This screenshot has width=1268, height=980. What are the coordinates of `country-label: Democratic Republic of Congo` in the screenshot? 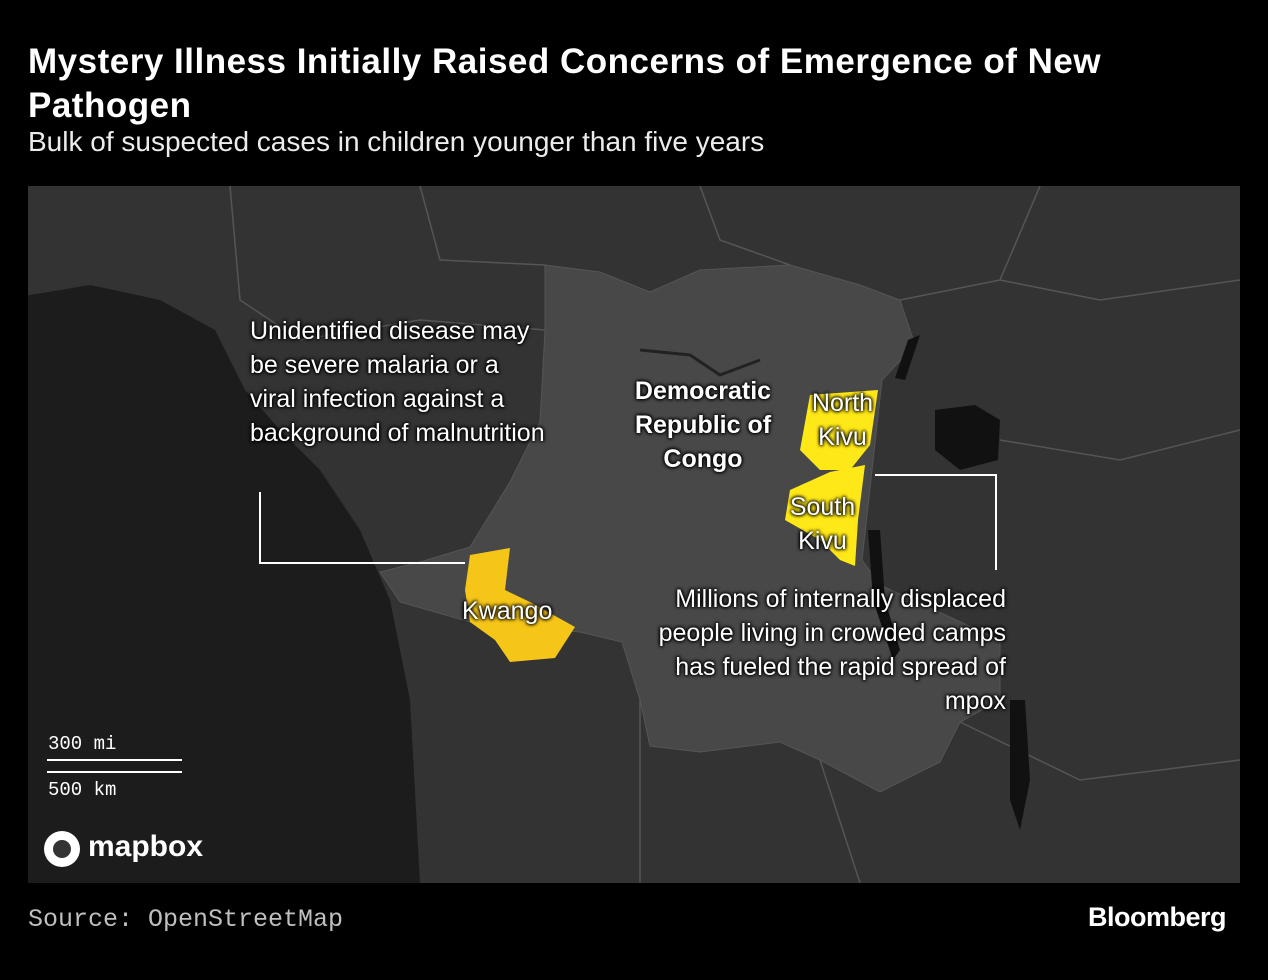 It's located at (703, 425).